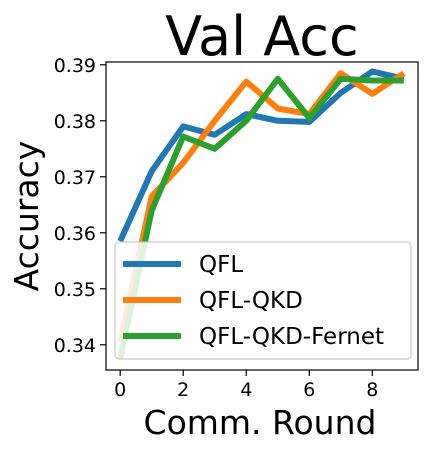 The width and height of the screenshot is (425, 451). What do you see at coordinates (246, 390) in the screenshot?
I see `x-tick-label: 4` at bounding box center [246, 390].